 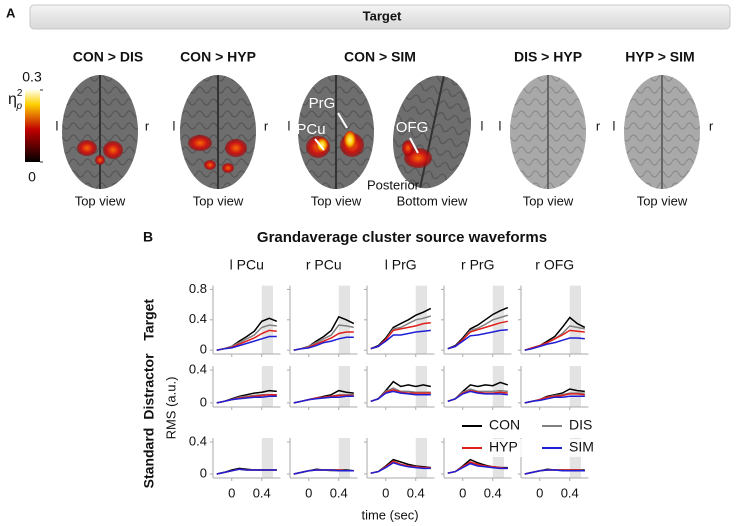 I want to click on contrast-title: CON > DIS, so click(x=108, y=57).